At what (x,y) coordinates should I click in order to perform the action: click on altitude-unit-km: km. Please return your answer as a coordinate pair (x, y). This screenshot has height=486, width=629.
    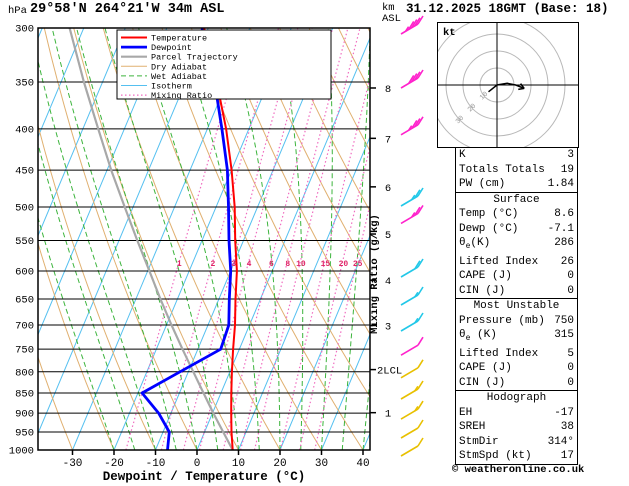
    Looking at the image, I should click on (388, 8).